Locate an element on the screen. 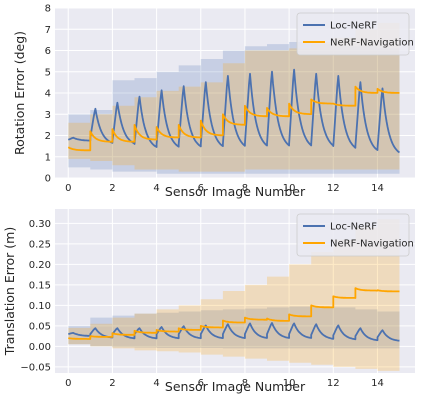 The width and height of the screenshot is (423, 401). y-tick-label: 0.20 is located at coordinates (40, 265).